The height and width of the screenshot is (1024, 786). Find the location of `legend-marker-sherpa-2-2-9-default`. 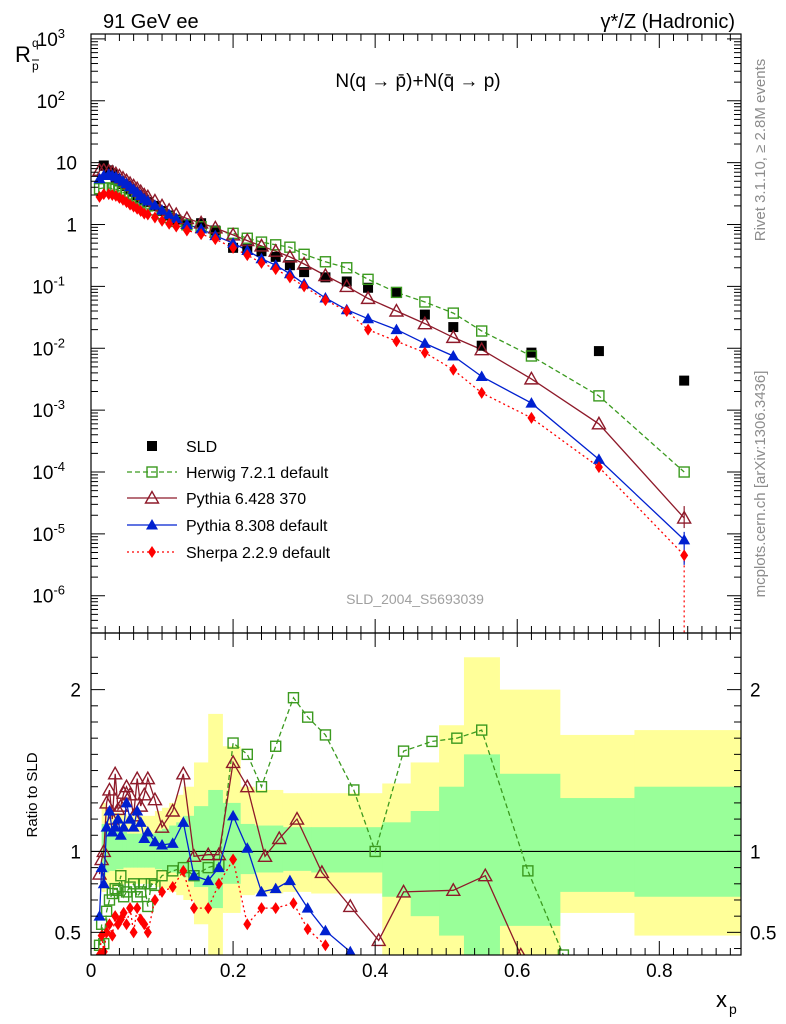

legend-marker-sherpa-2-2-9-default is located at coordinates (152, 552).